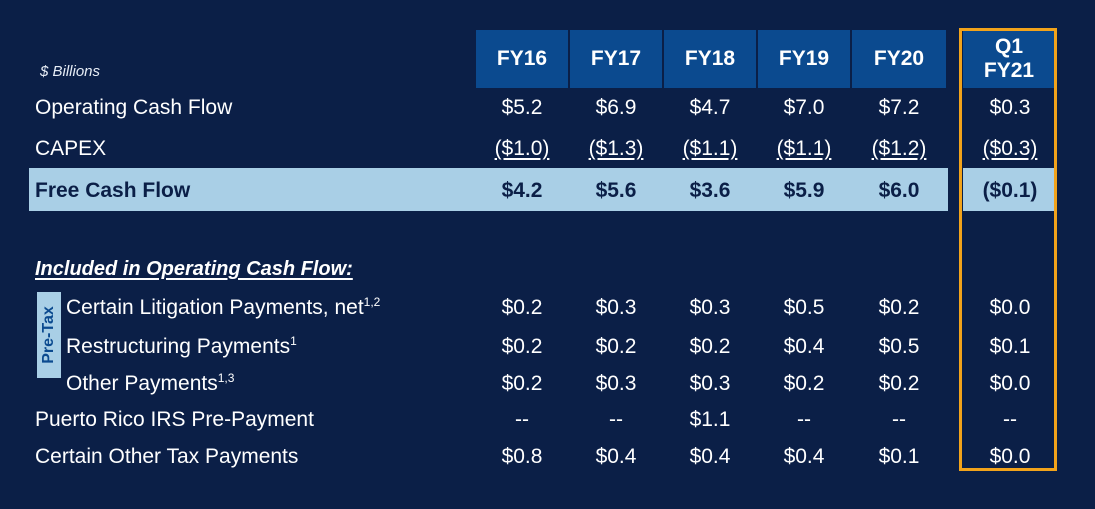 Image resolution: width=1095 pixels, height=509 pixels. What do you see at coordinates (616, 307) in the screenshot?
I see `cell-litigation-fy17: $0.3` at bounding box center [616, 307].